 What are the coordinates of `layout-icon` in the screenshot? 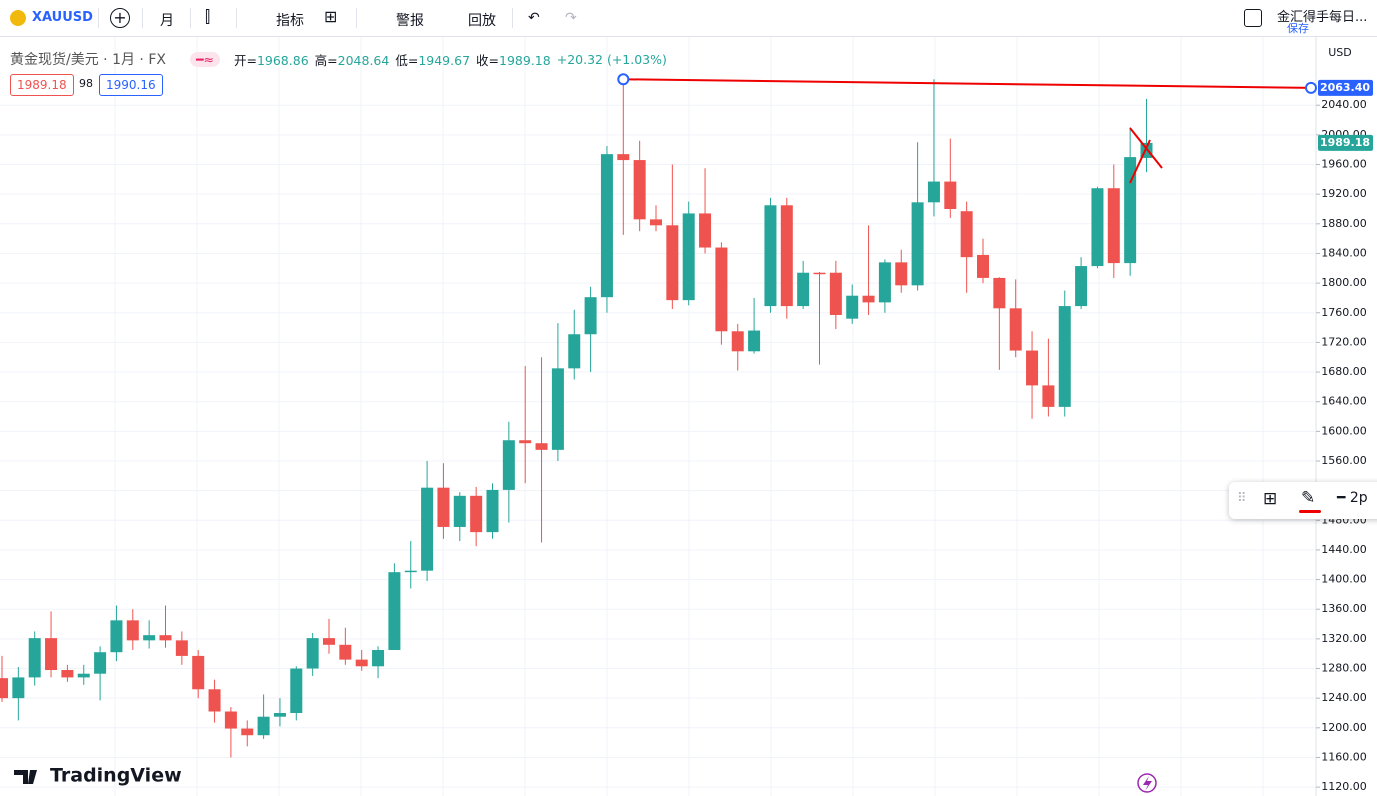 It's located at (1253, 18).